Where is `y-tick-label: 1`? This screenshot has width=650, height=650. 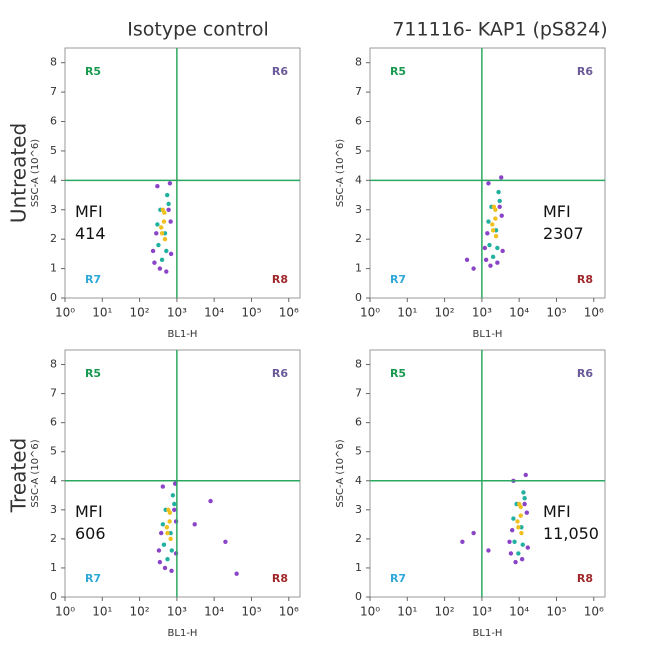 y-tick-label: 1 is located at coordinates (53, 268).